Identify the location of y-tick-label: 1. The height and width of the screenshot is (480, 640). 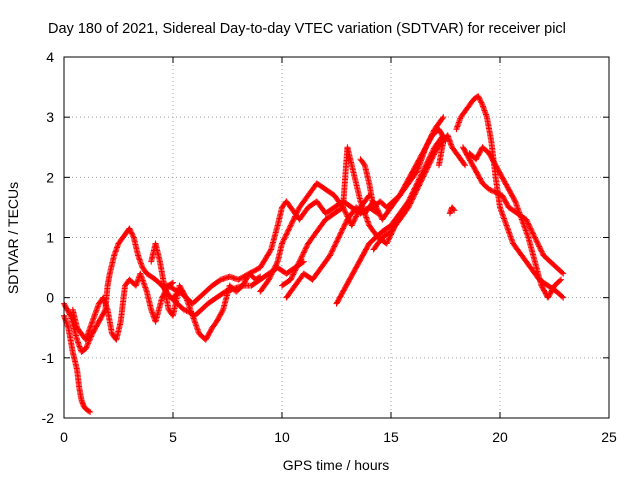
(50, 238).